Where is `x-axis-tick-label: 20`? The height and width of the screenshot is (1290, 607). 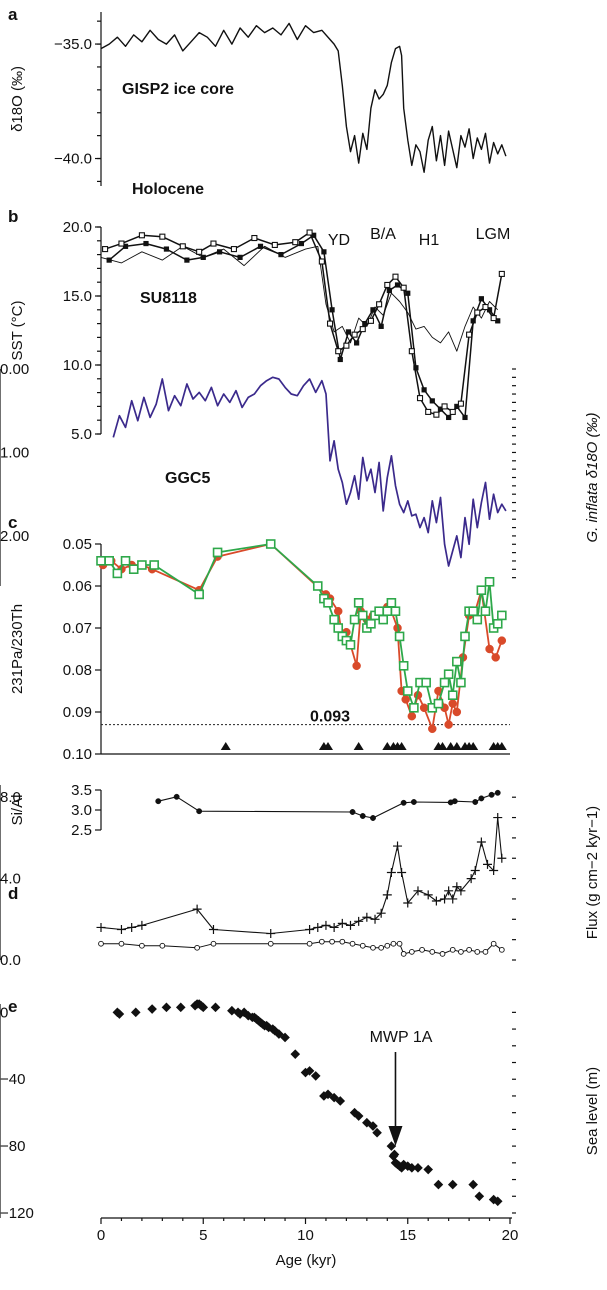 x-axis-tick-label: 20 is located at coordinates (510, 1235).